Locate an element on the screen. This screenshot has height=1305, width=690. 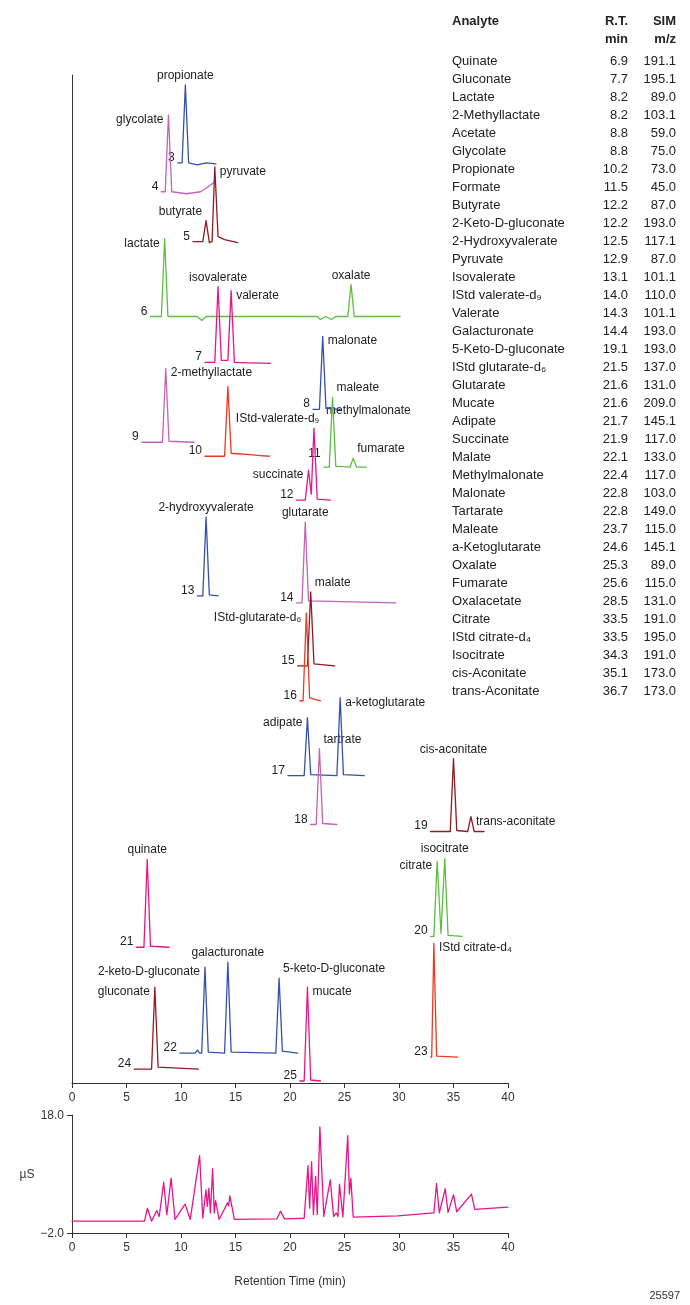
annotation: pyruvate is located at coordinates (243, 170).